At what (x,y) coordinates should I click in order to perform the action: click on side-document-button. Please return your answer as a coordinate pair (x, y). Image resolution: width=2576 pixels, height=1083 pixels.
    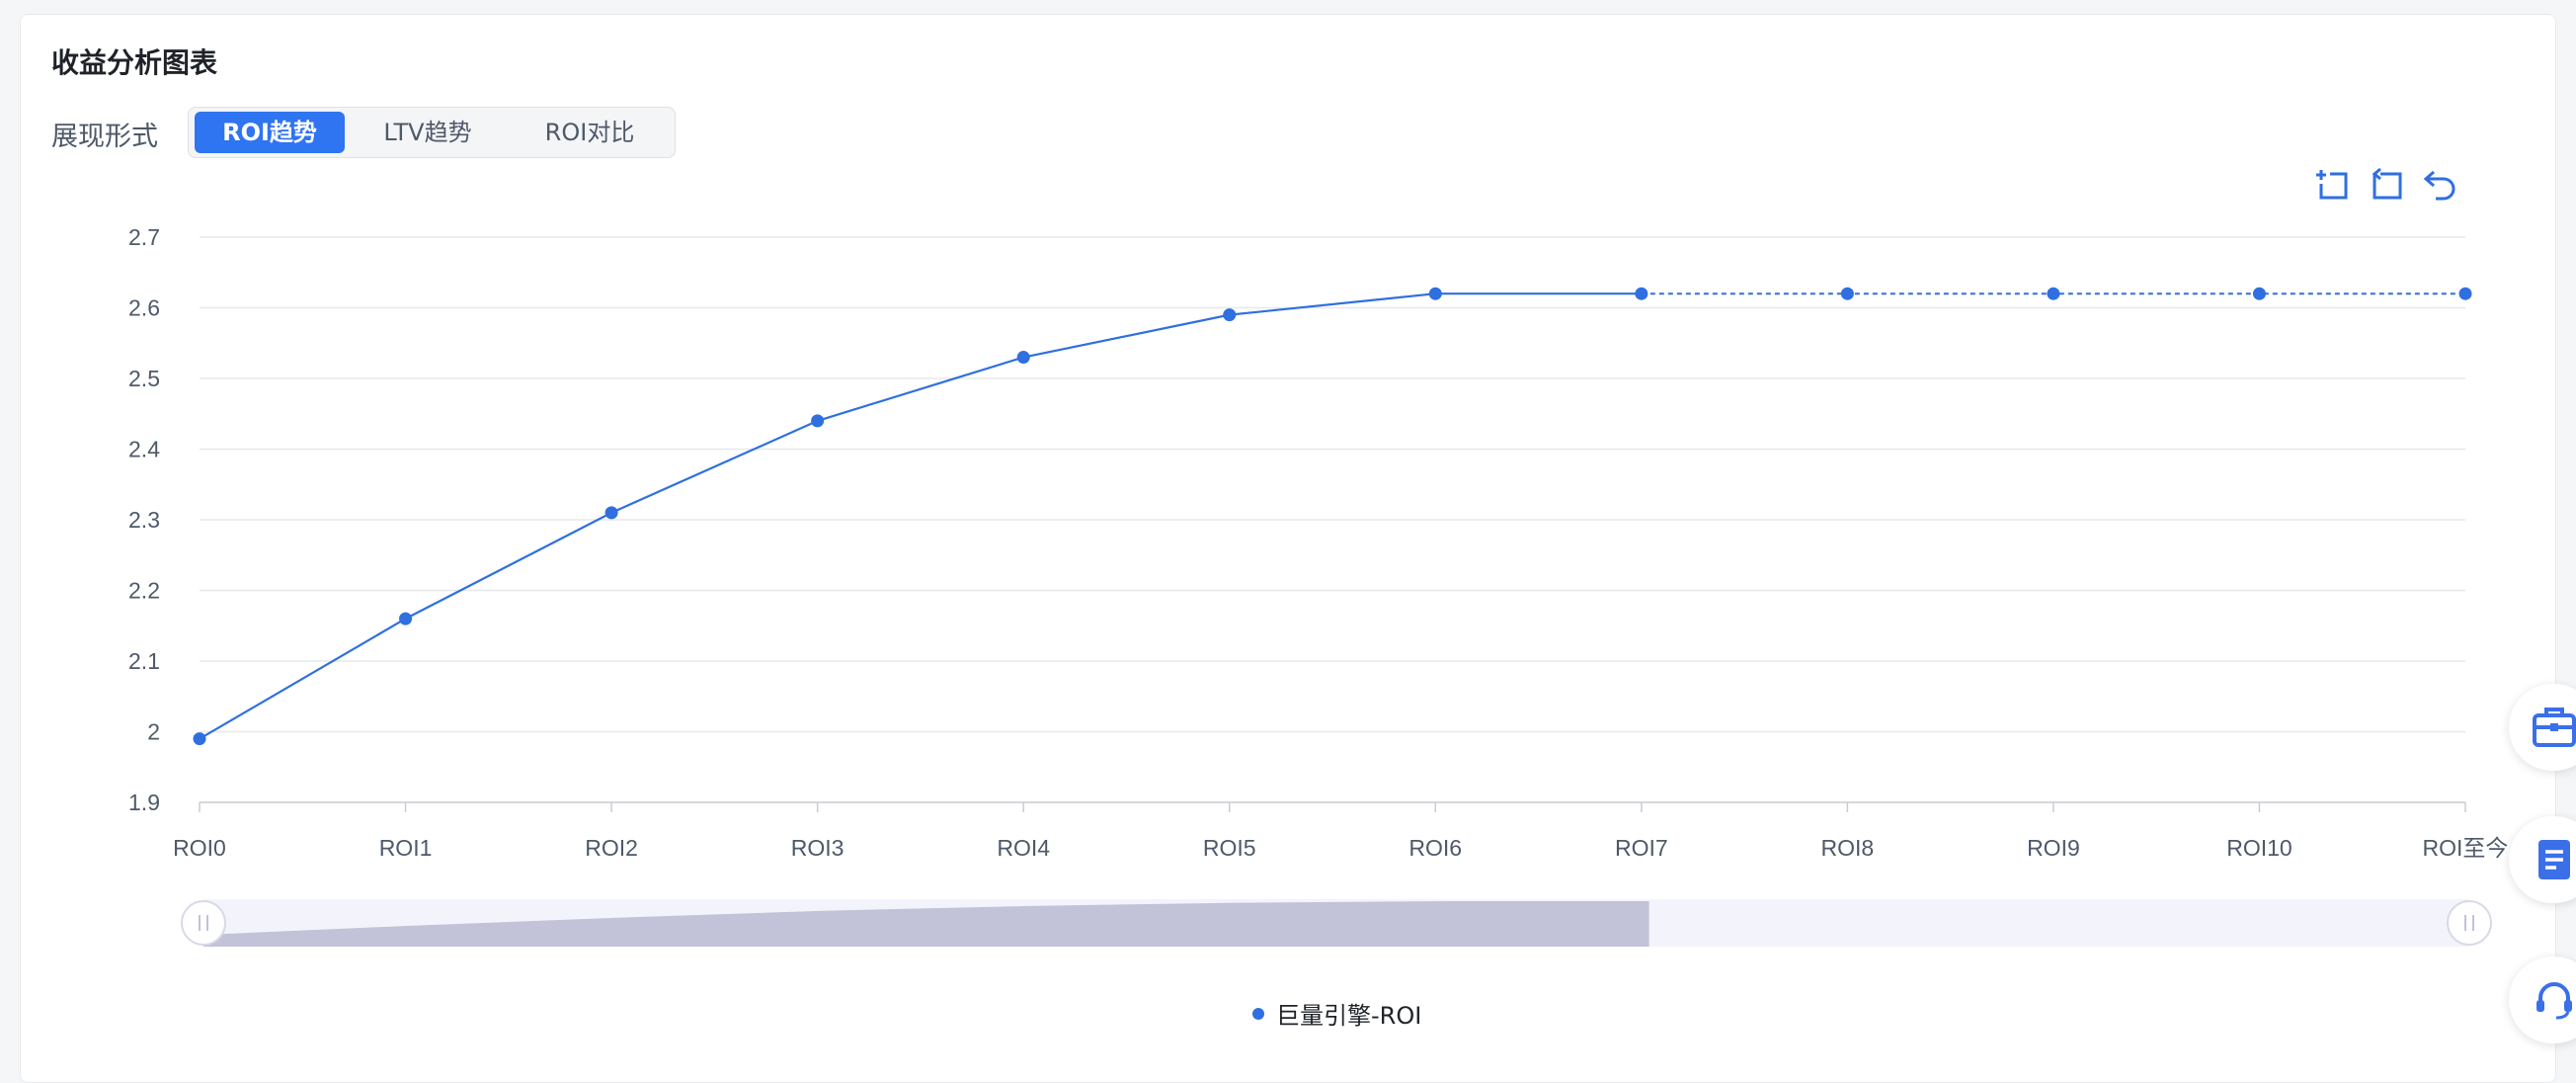
    Looking at the image, I should click on (2542, 860).